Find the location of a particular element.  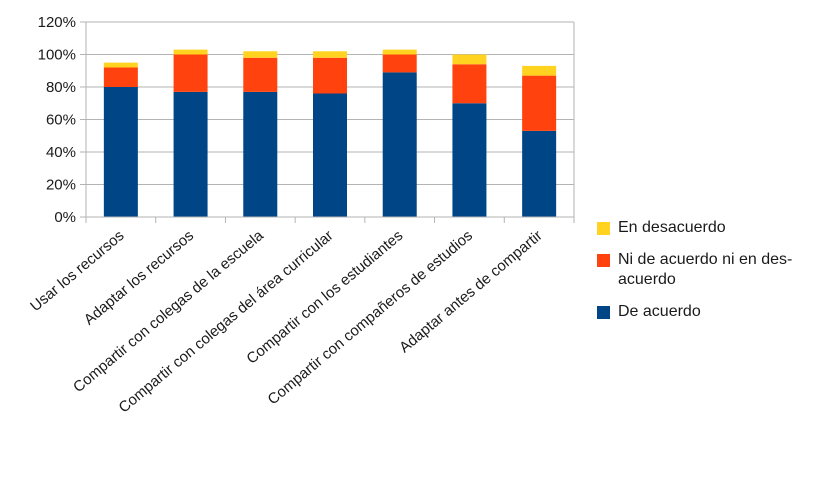

legend-label-ni-de-acuerdo: Ni de acuerdo ni en des-acuerdo is located at coordinates (705, 269).